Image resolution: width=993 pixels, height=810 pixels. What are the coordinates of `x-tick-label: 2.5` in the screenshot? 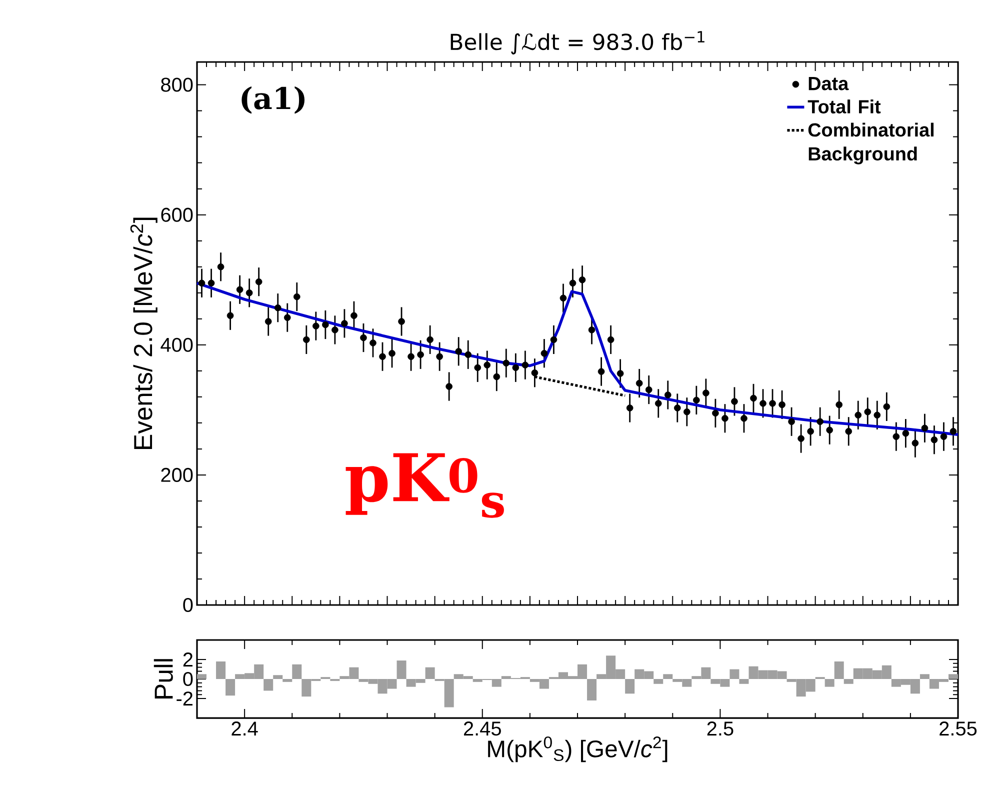 It's located at (720, 729).